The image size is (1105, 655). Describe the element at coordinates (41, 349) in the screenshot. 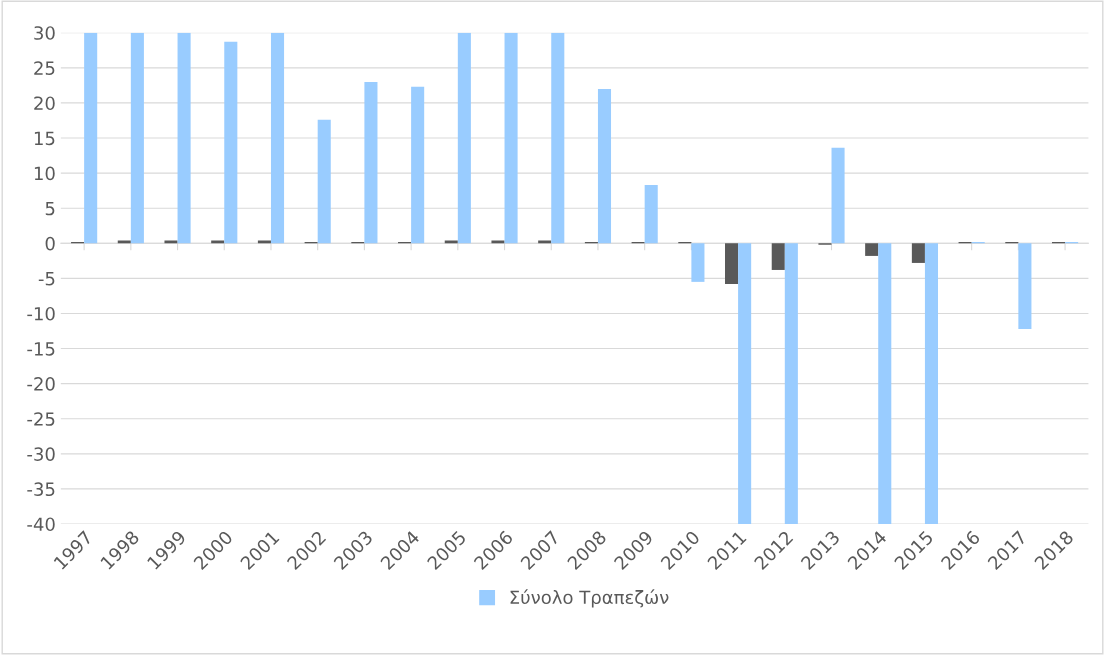

I see `y-tick-label: -15` at that location.